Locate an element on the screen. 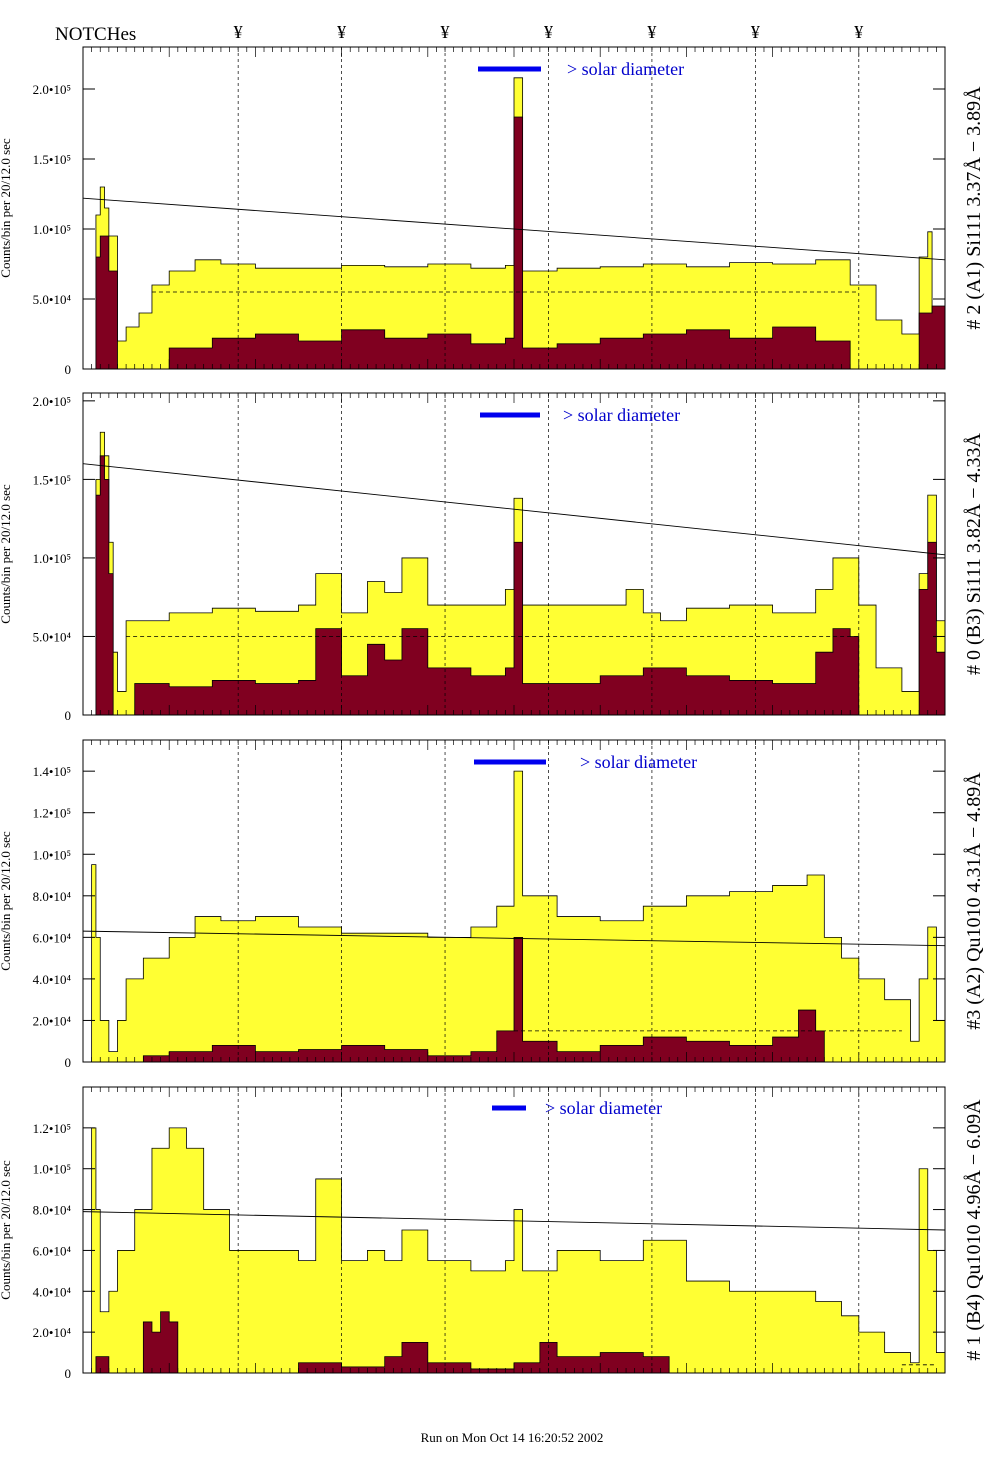  histogram-total is located at coordinates (514, 1250).